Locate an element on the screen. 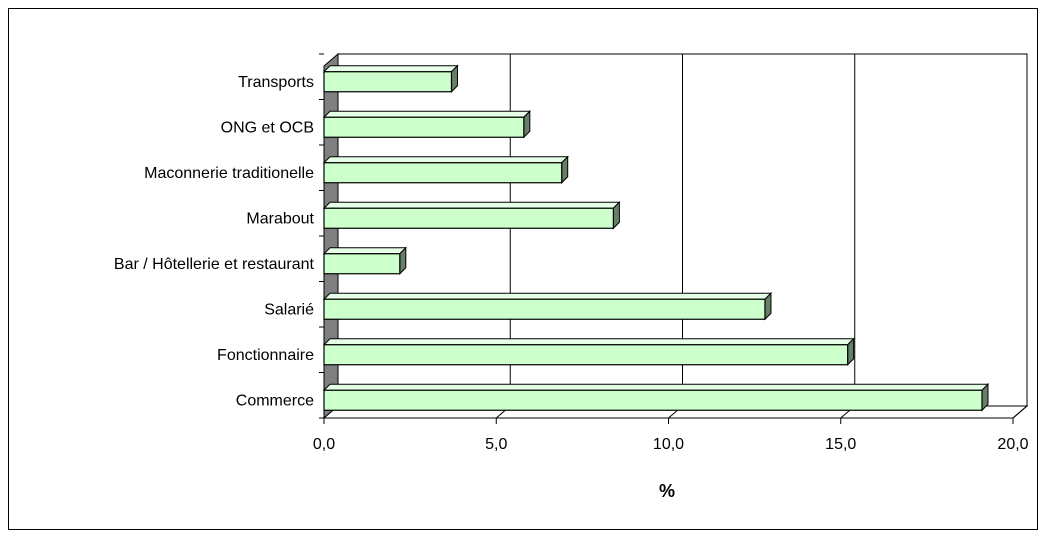  floor-line is located at coordinates (1020, 412).